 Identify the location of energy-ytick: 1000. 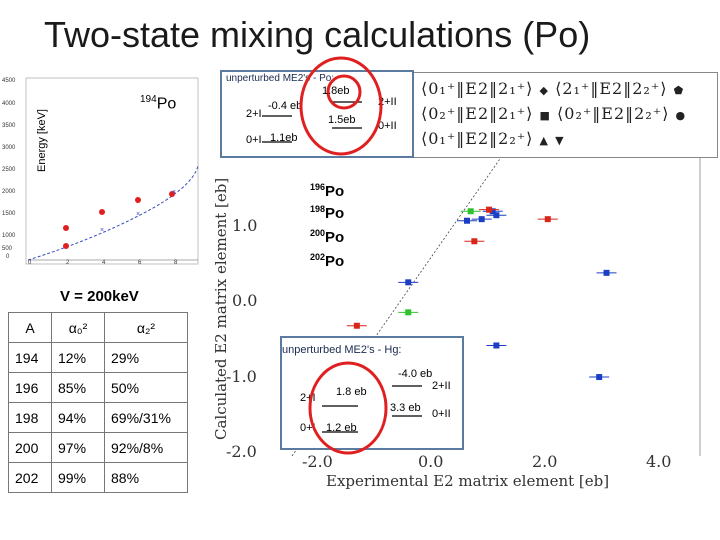
(9, 236).